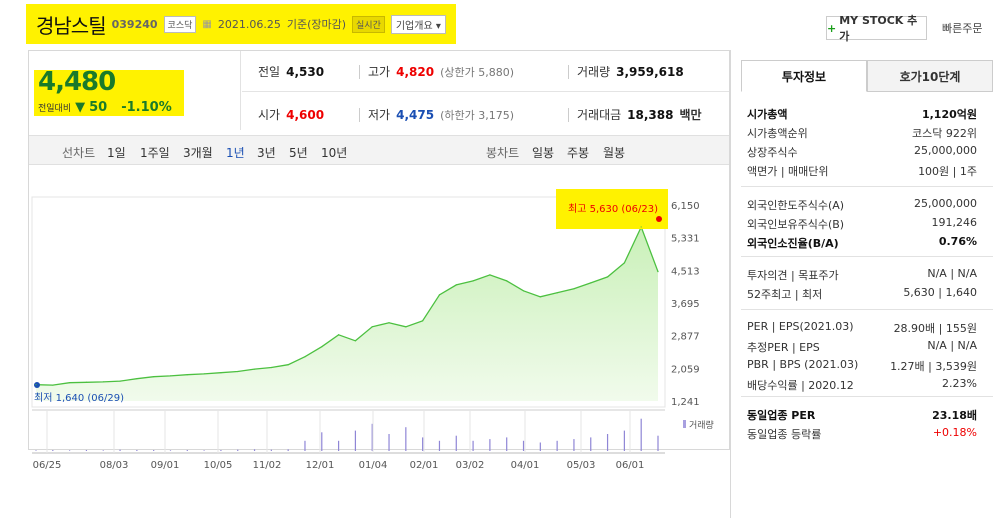  What do you see at coordinates (418, 24) in the screenshot?
I see `company-info-dropdown: 기업개요 ▾` at bounding box center [418, 24].